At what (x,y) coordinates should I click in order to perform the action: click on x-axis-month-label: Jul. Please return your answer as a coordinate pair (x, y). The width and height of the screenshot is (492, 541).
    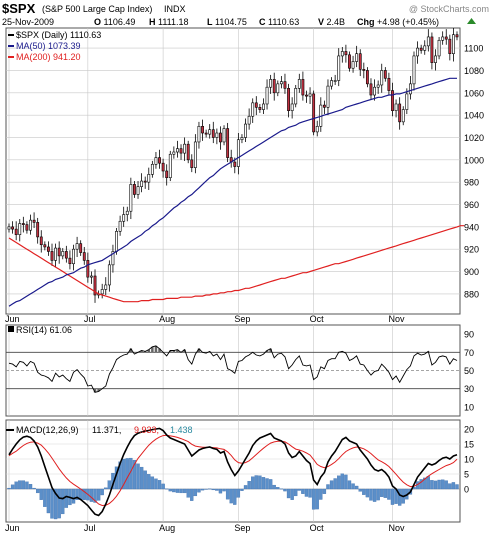
    Looking at the image, I should click on (90, 319).